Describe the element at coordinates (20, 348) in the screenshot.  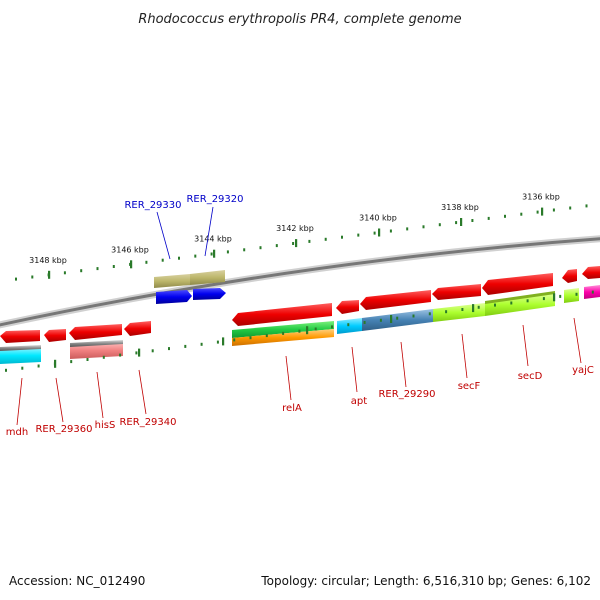
I see `cds-grey-strip` at that location.